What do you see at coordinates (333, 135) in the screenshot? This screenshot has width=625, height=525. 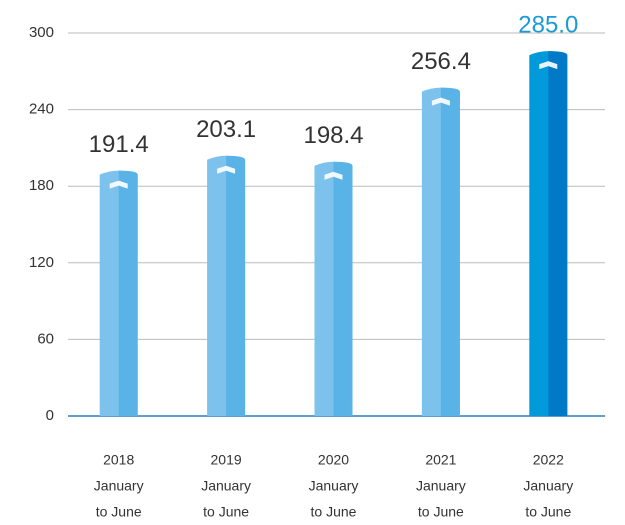 I see `value-label: 198.4` at bounding box center [333, 135].